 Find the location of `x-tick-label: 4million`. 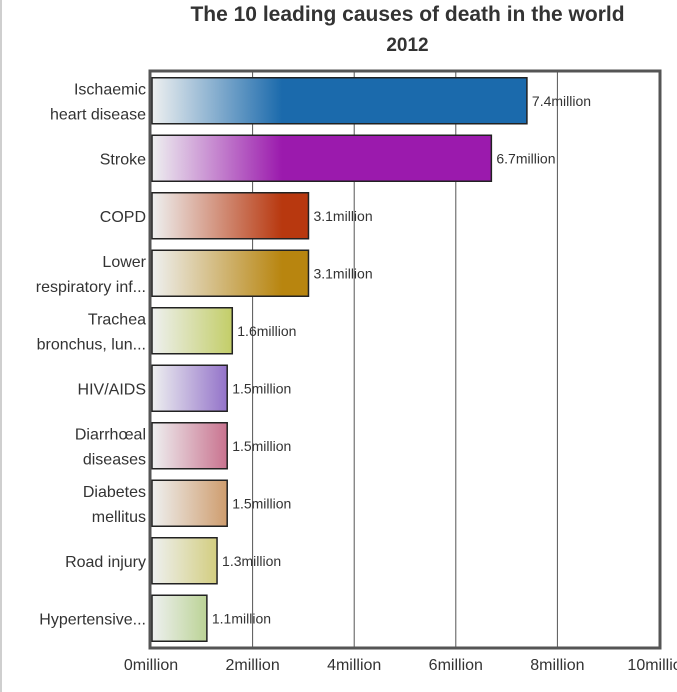

x-tick-label: 4million is located at coordinates (354, 665).